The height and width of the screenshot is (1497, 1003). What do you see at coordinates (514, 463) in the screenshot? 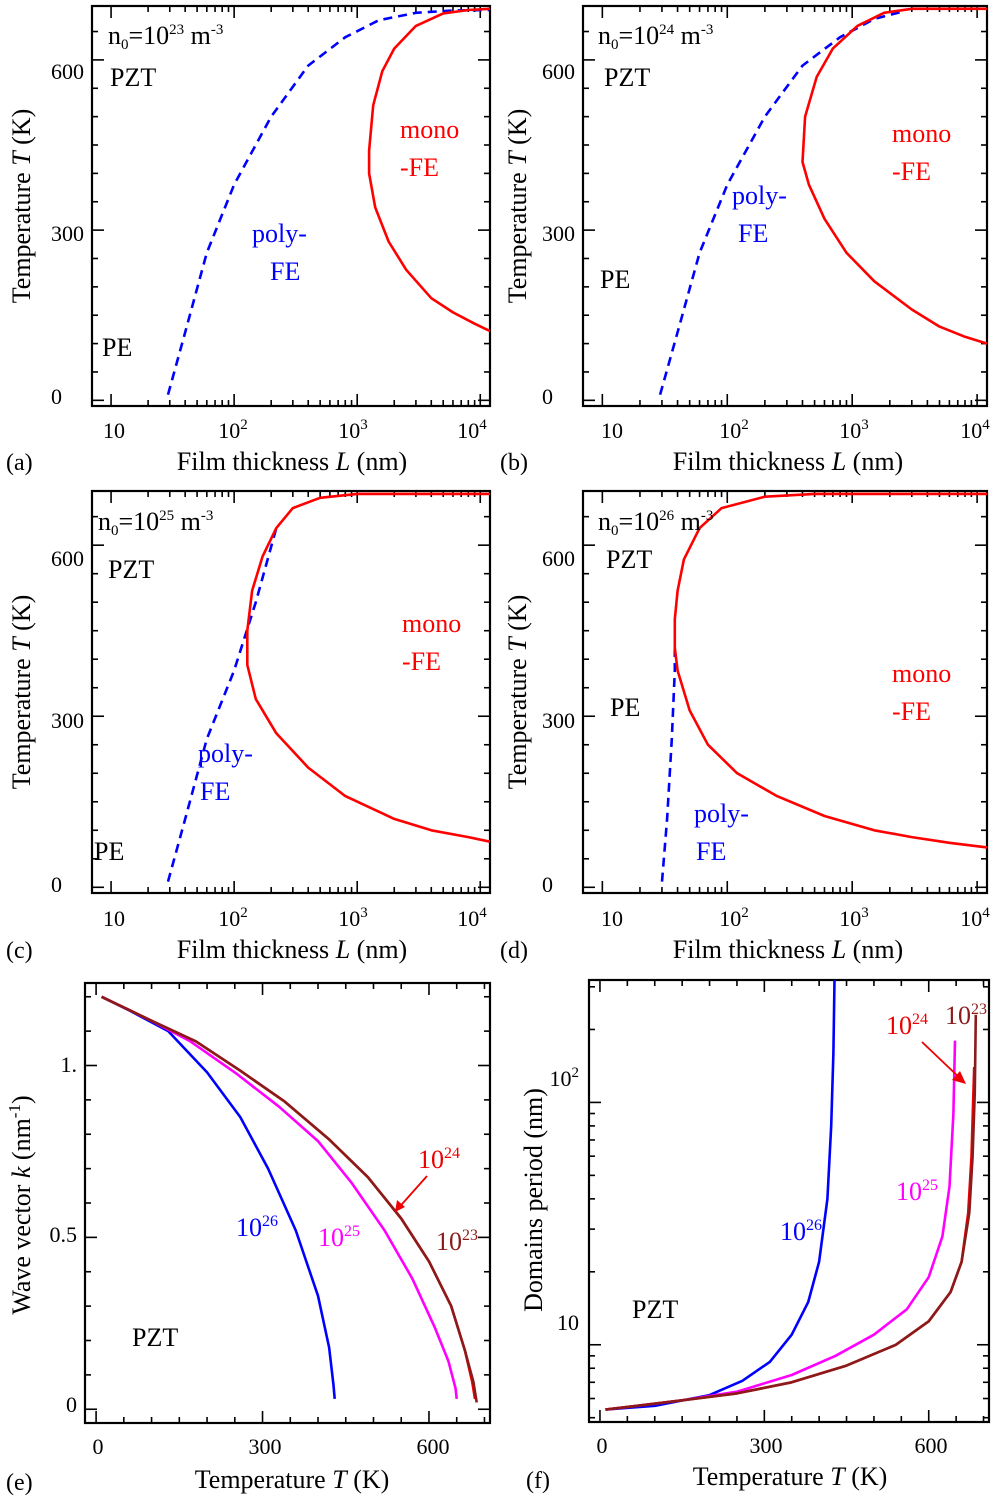
I see `panel-label: (b)` at bounding box center [514, 463].